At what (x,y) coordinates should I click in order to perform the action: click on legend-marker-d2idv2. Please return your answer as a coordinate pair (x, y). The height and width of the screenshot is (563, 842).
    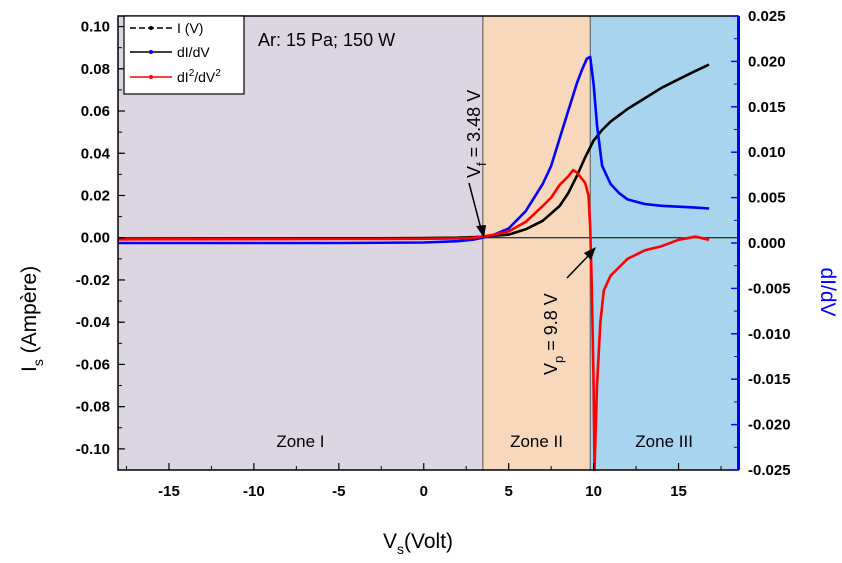
    Looking at the image, I should click on (151, 77).